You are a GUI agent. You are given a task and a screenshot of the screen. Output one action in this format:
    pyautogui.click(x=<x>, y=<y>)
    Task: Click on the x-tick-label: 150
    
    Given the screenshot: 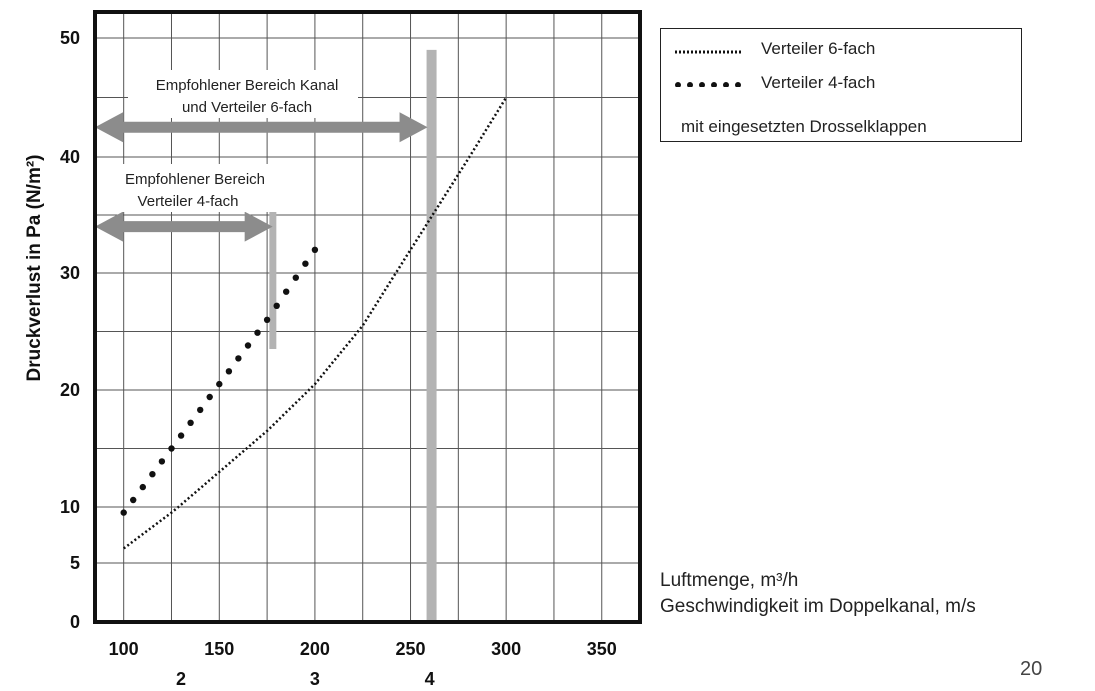 What is the action you would take?
    pyautogui.click(x=219, y=649)
    